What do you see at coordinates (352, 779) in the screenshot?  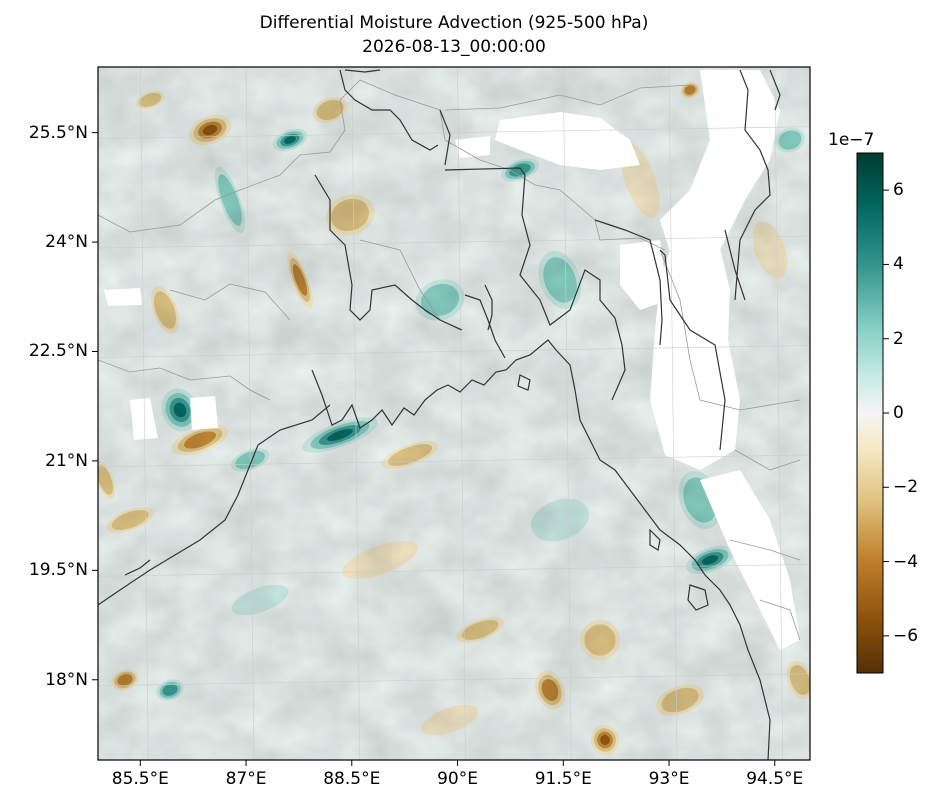 I see `lon-tick-label: 88.5°E` at bounding box center [352, 779].